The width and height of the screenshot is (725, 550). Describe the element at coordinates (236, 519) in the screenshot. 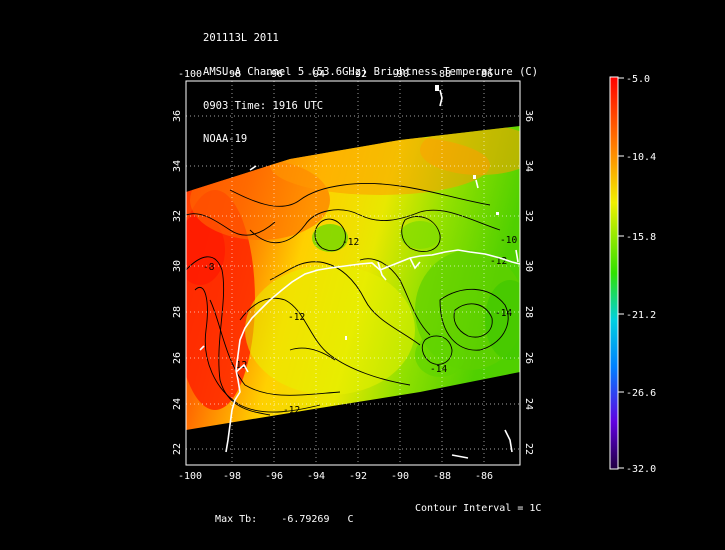

I see `max-tb-label: Max Tb:` at that location.